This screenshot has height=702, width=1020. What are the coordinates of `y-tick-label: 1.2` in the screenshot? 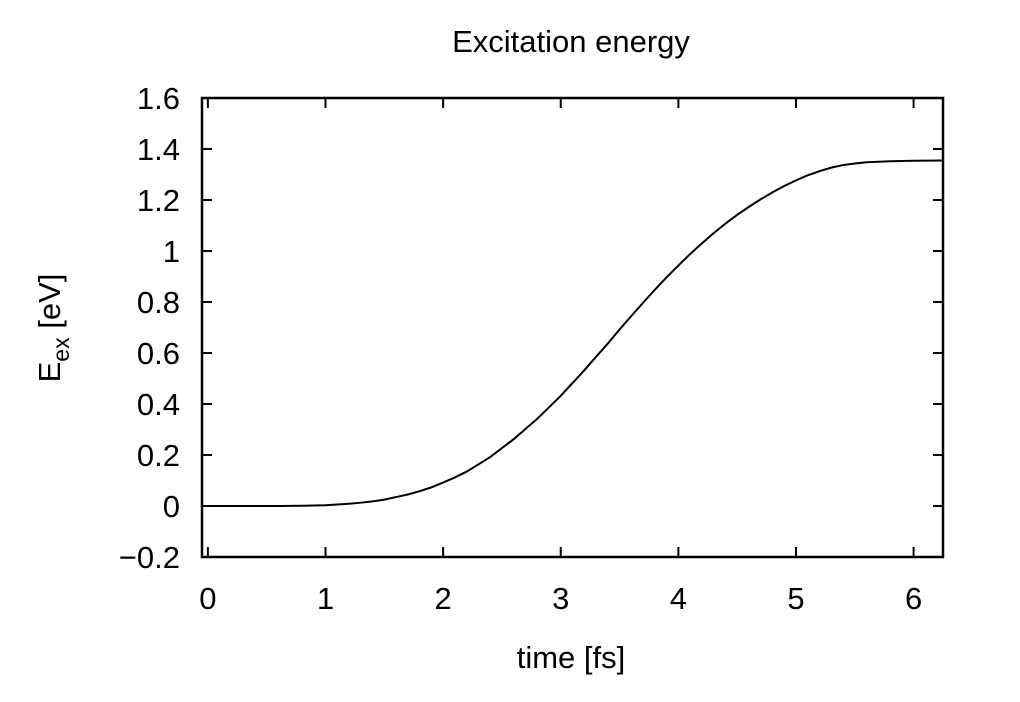 It's located at (158, 200).